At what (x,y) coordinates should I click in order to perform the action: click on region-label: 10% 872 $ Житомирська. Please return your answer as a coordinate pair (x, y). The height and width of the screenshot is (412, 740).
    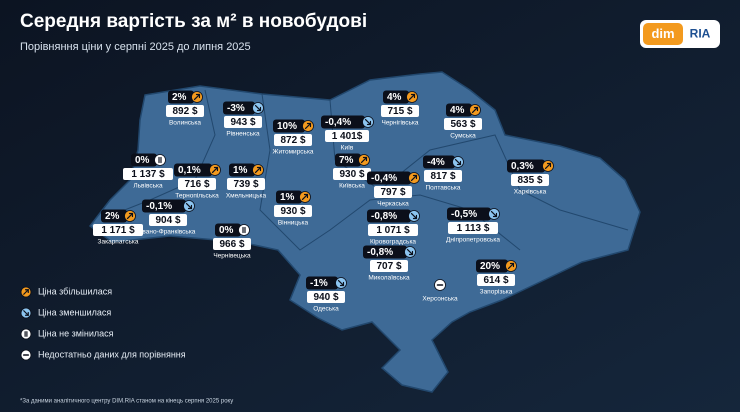
    Looking at the image, I should click on (293, 137).